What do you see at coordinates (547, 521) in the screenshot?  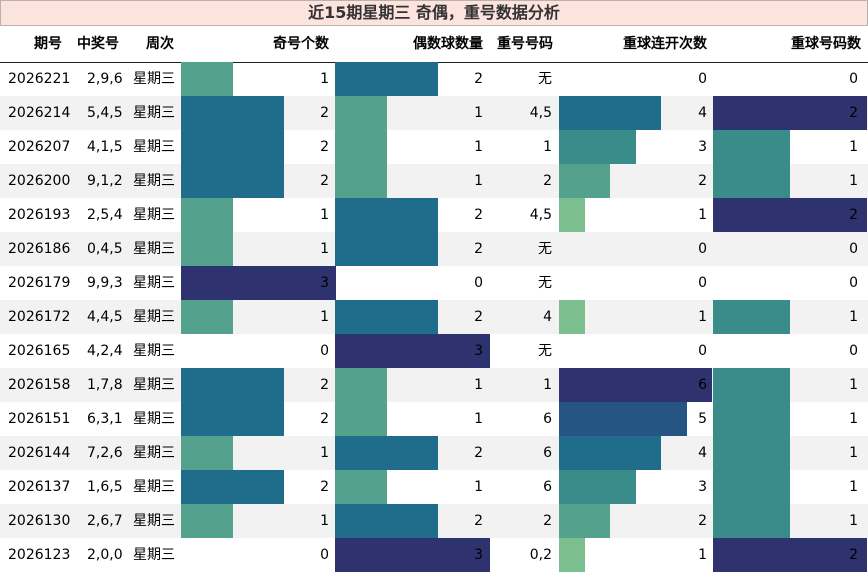 I see `repeat-numbers-cell: 2` at bounding box center [547, 521].